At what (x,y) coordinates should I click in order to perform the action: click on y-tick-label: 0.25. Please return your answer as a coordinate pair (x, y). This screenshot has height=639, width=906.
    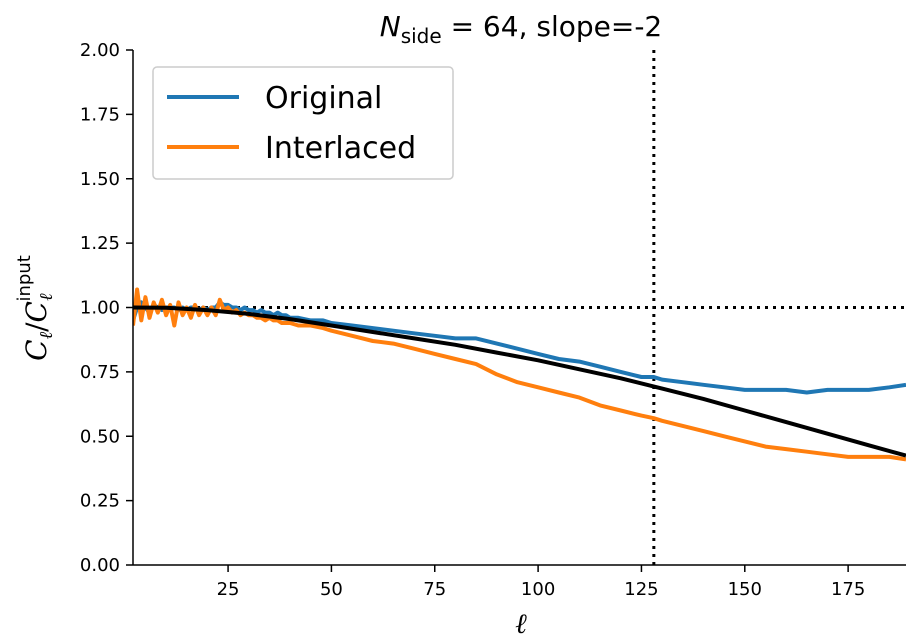
    Looking at the image, I should click on (100, 501).